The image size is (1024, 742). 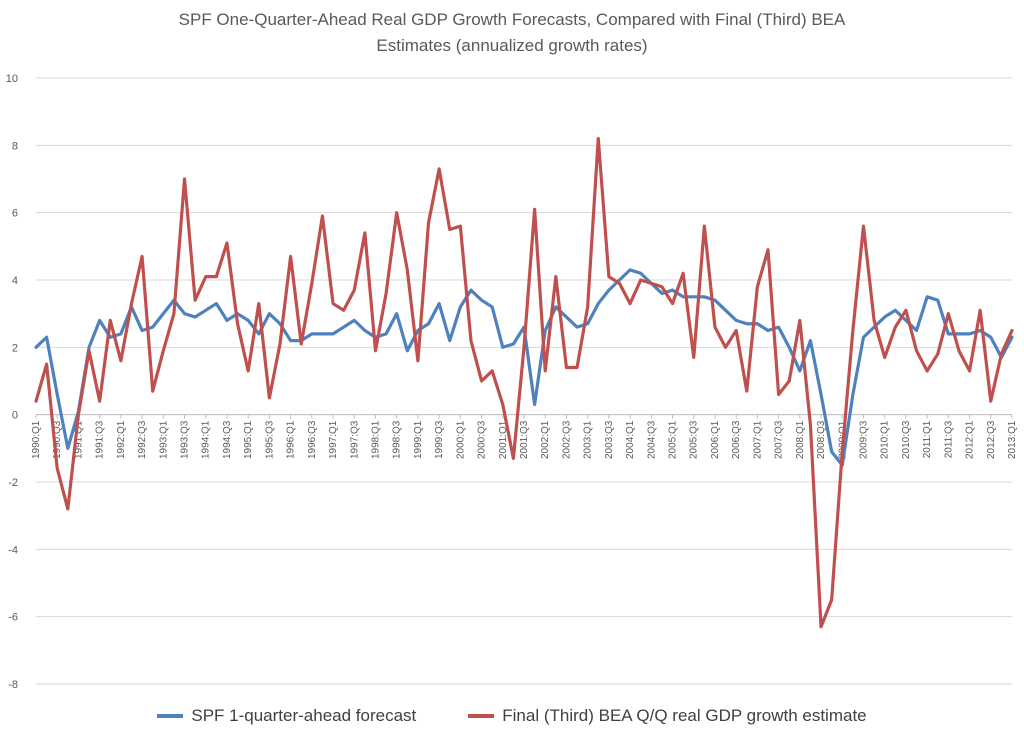 I want to click on x-tick-label: 2001:Q3, so click(x=524, y=439).